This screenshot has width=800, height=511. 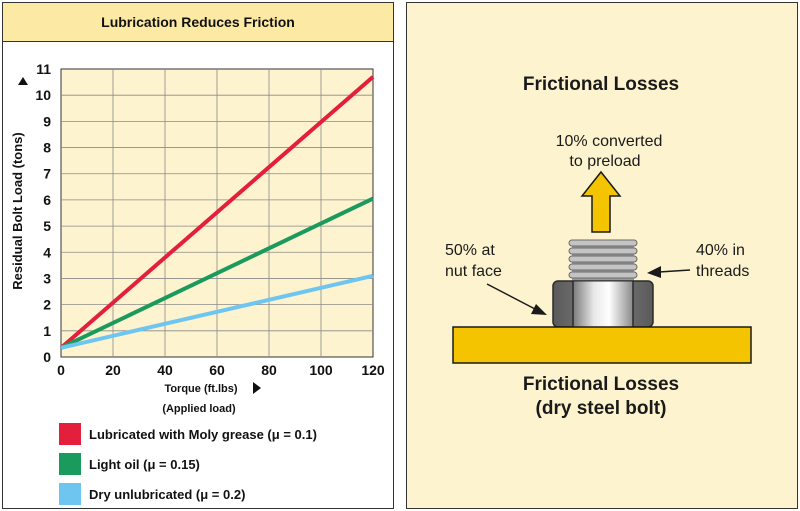 I want to click on x-tick-label: 120, so click(x=373, y=370).